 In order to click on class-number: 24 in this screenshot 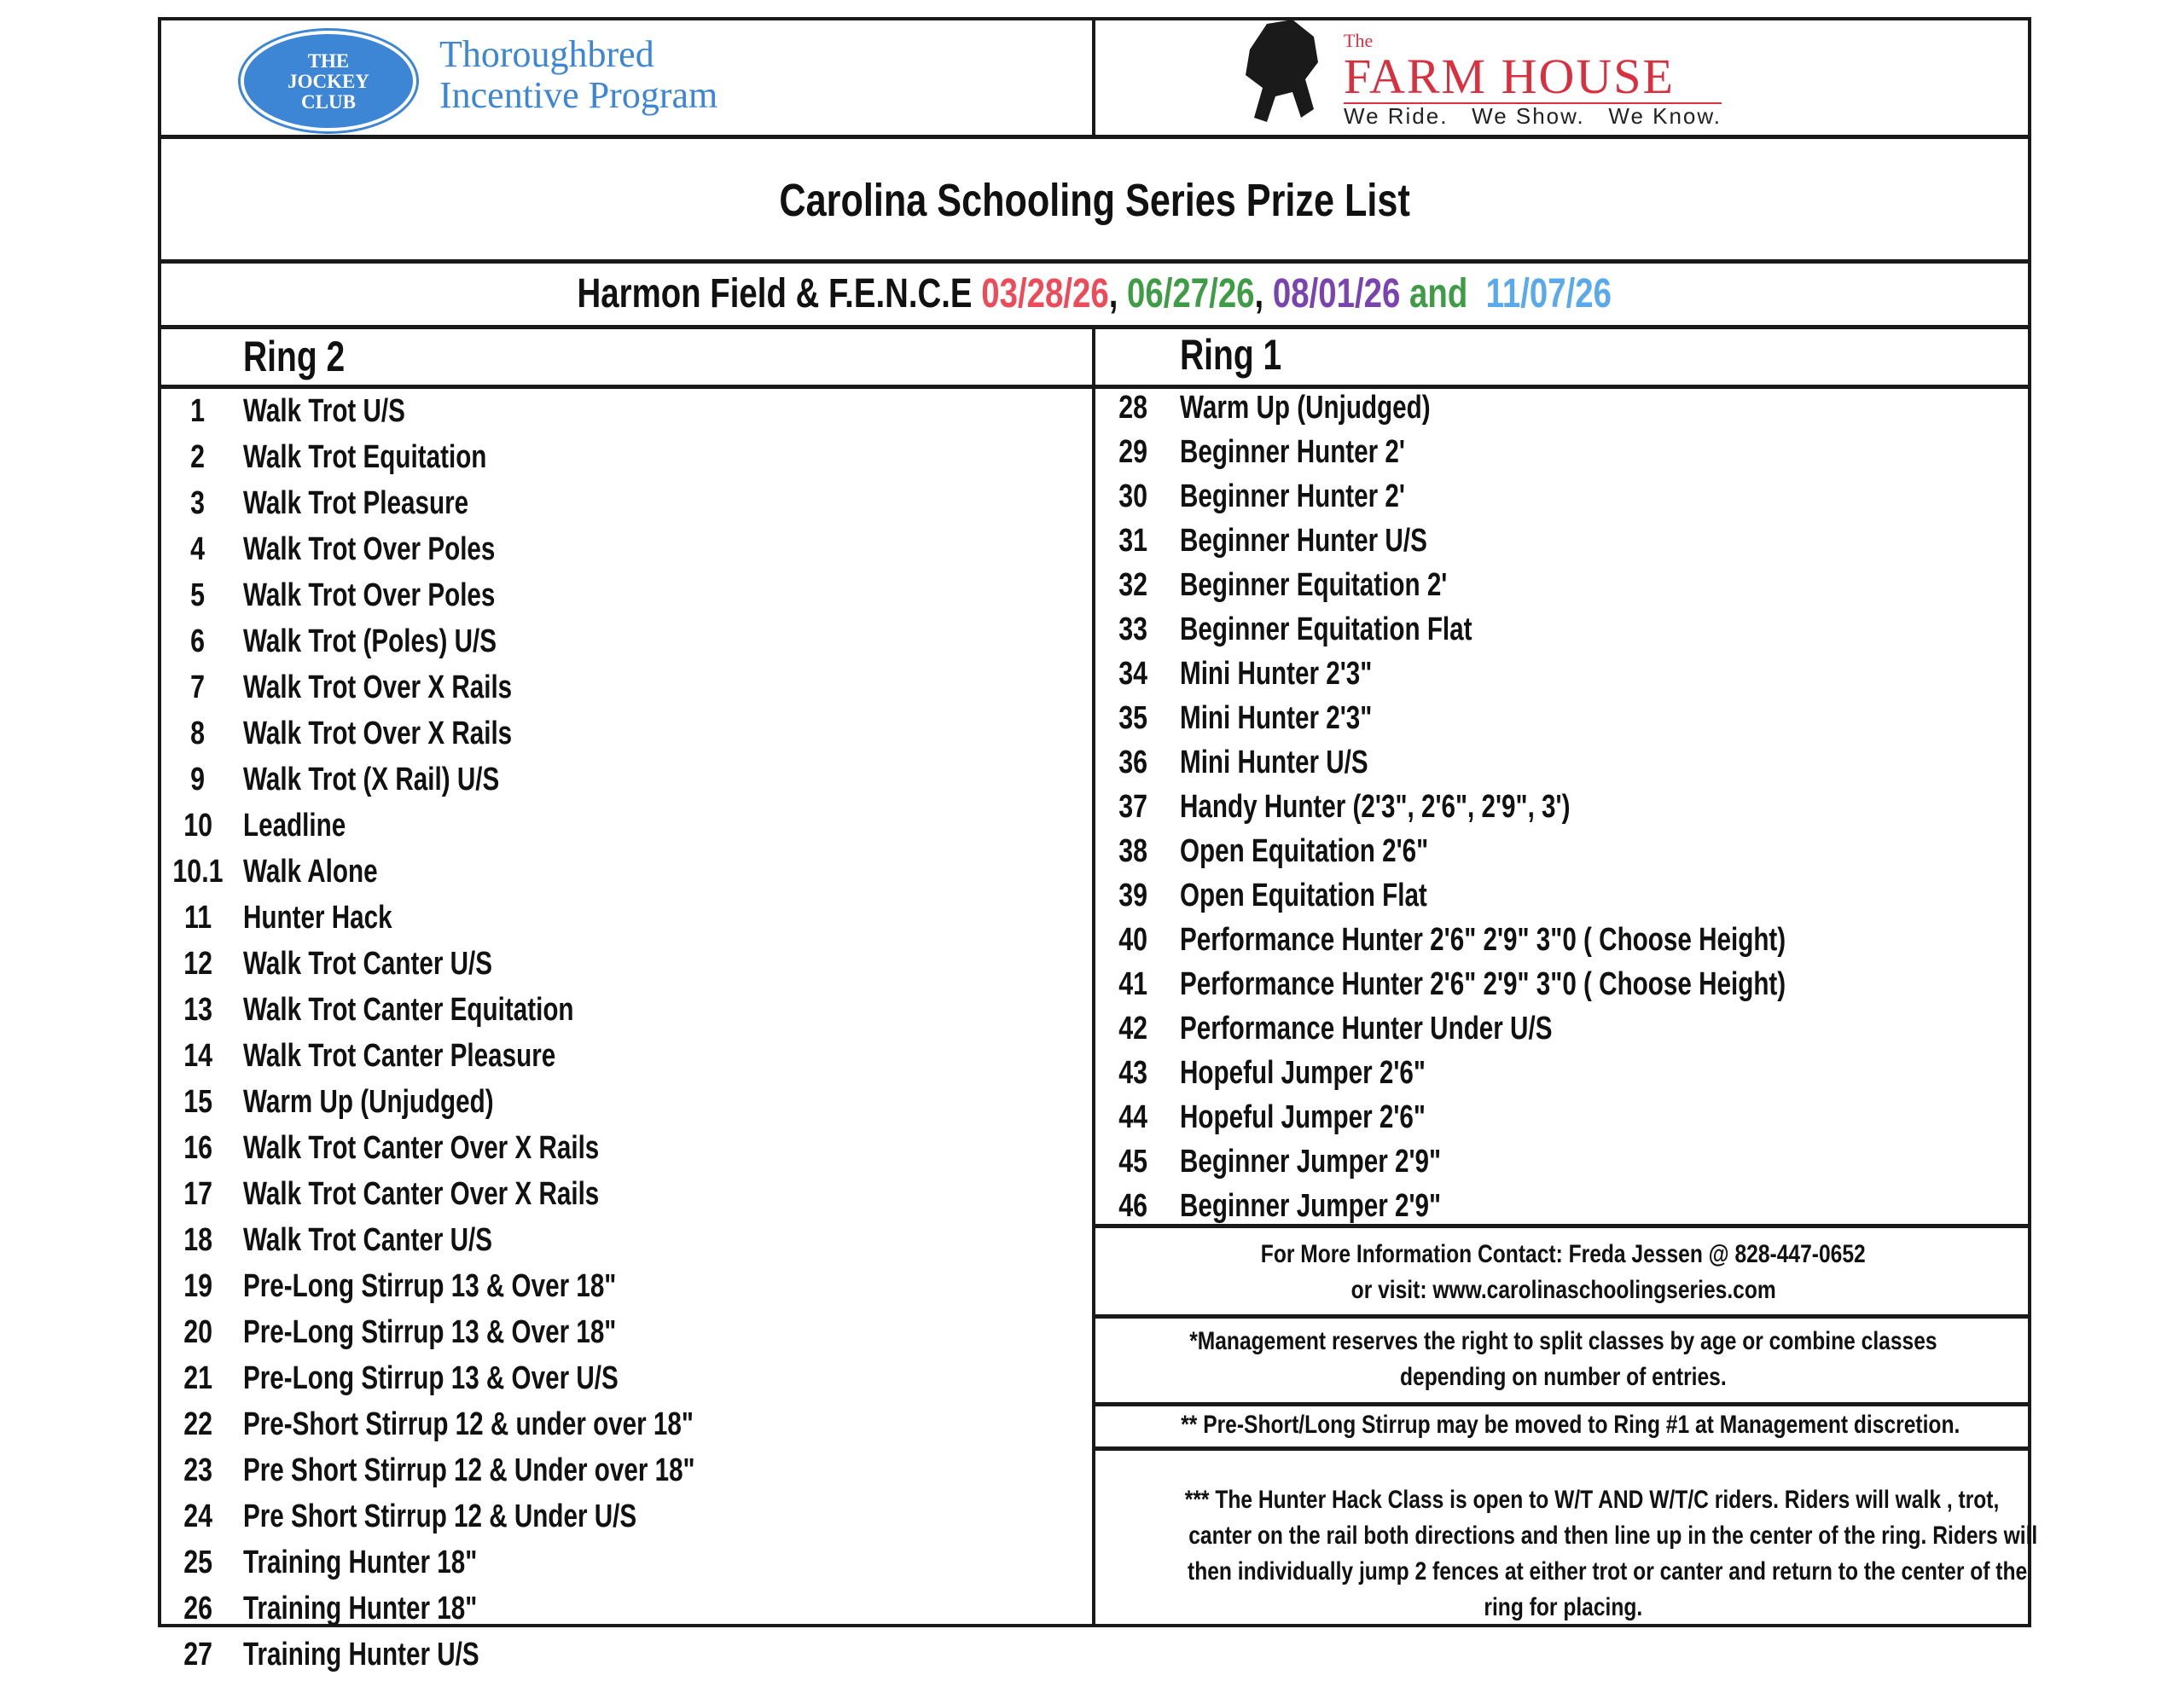, I will do `click(197, 1516)`.